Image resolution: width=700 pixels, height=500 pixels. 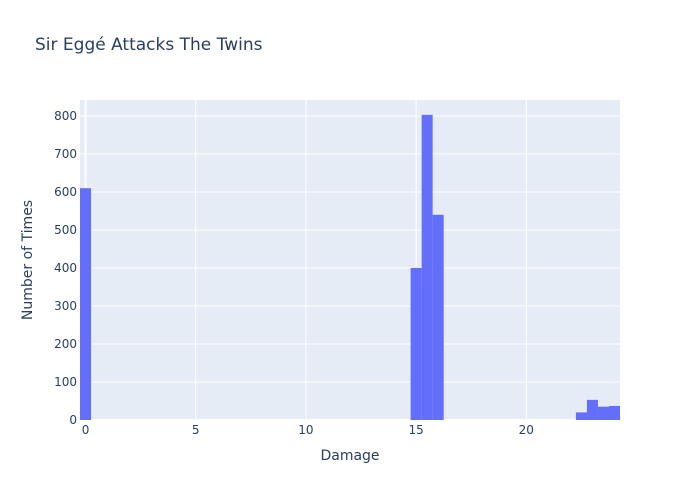 I want to click on x-tick-label: 15, so click(x=415, y=430).